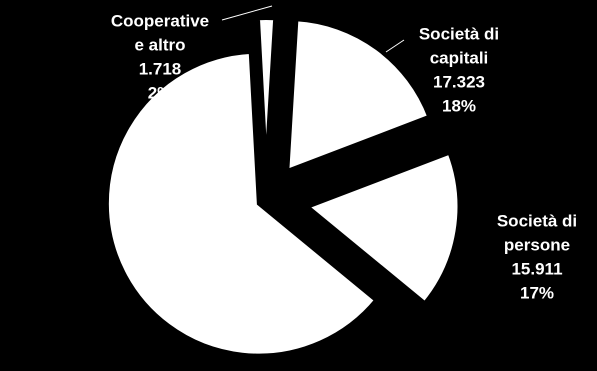 The width and height of the screenshot is (597, 371). What do you see at coordinates (160, 92) in the screenshot?
I see `slice-label: 2%` at bounding box center [160, 92].